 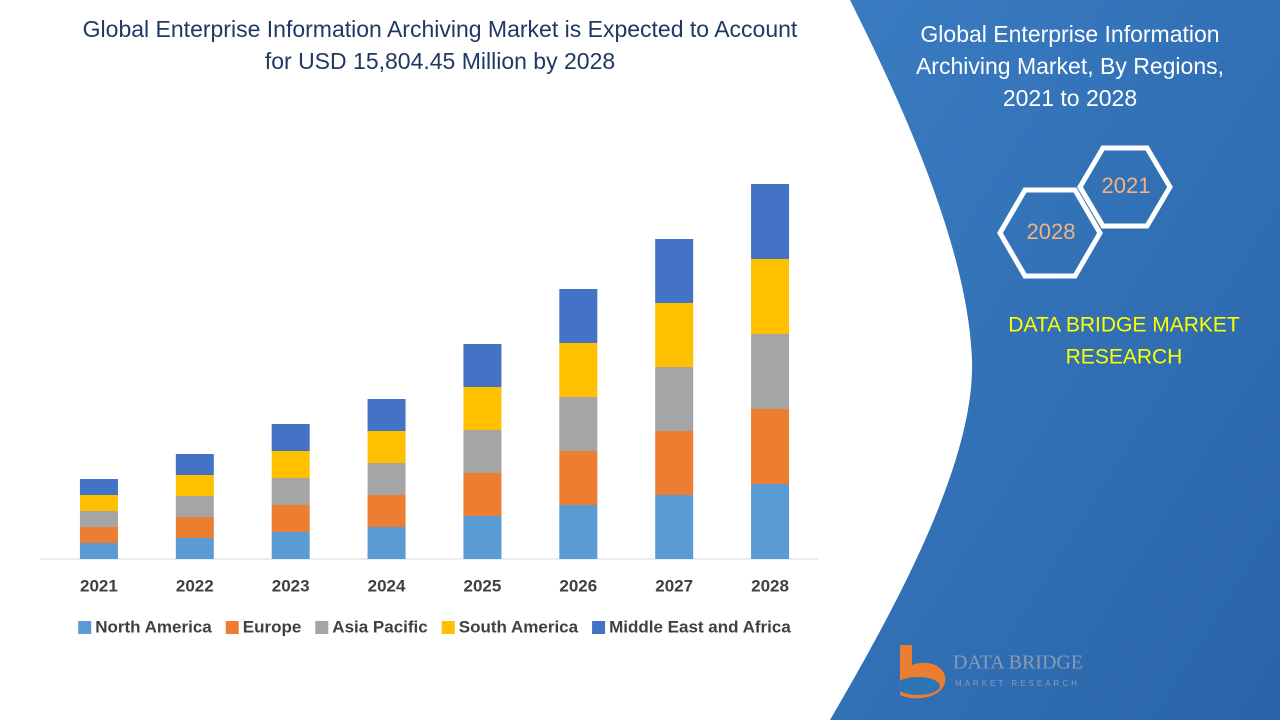 What do you see at coordinates (578, 585) in the screenshot?
I see `x-tick-label: 2026` at bounding box center [578, 585].